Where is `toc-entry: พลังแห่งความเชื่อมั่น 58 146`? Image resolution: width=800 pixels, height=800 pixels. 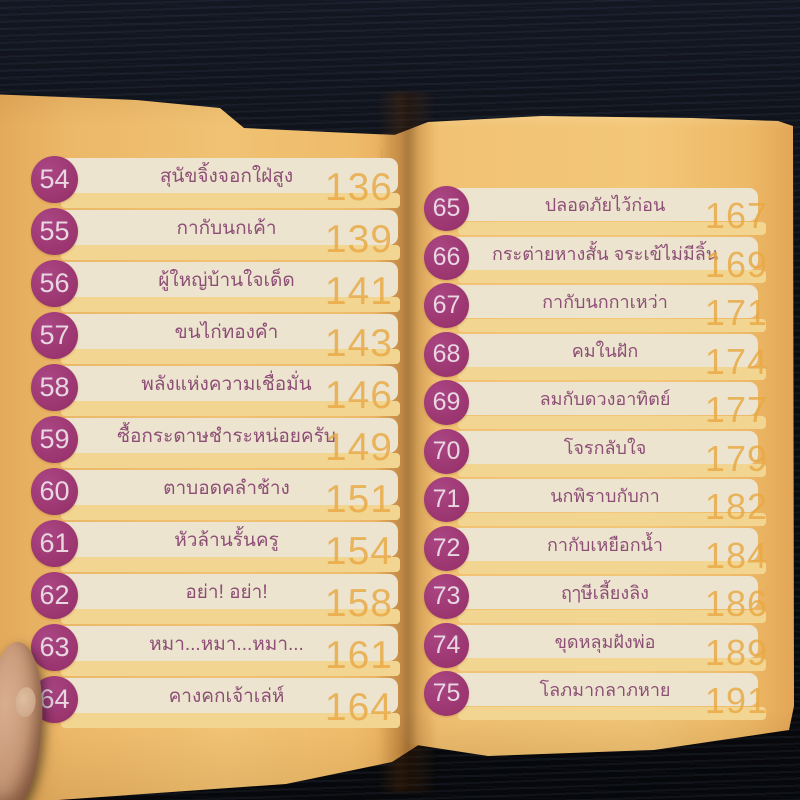
toc-entry: พลังแห่งความเชื่อมั่น 58 146 is located at coordinates (215, 390).